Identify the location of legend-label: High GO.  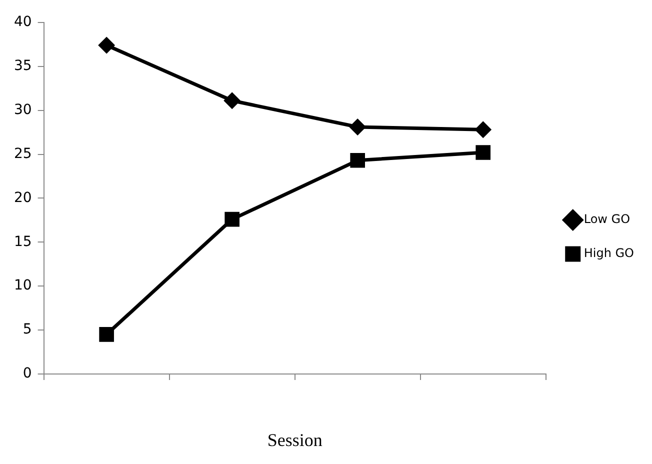
(609, 253).